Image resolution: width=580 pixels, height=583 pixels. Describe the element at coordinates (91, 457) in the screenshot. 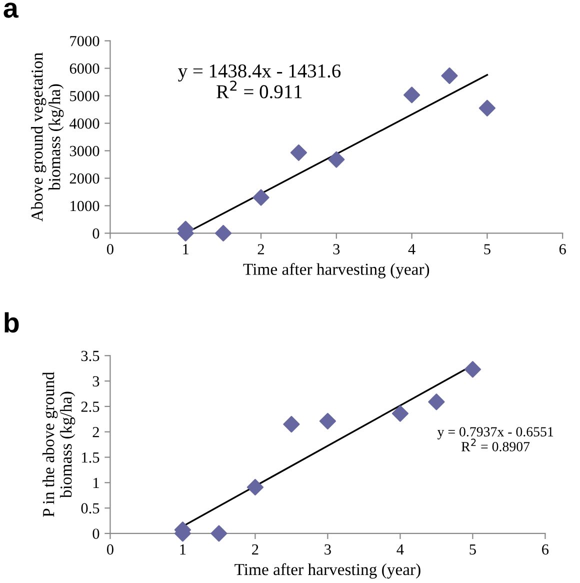

I see `y-tick-label: 1.5` at that location.